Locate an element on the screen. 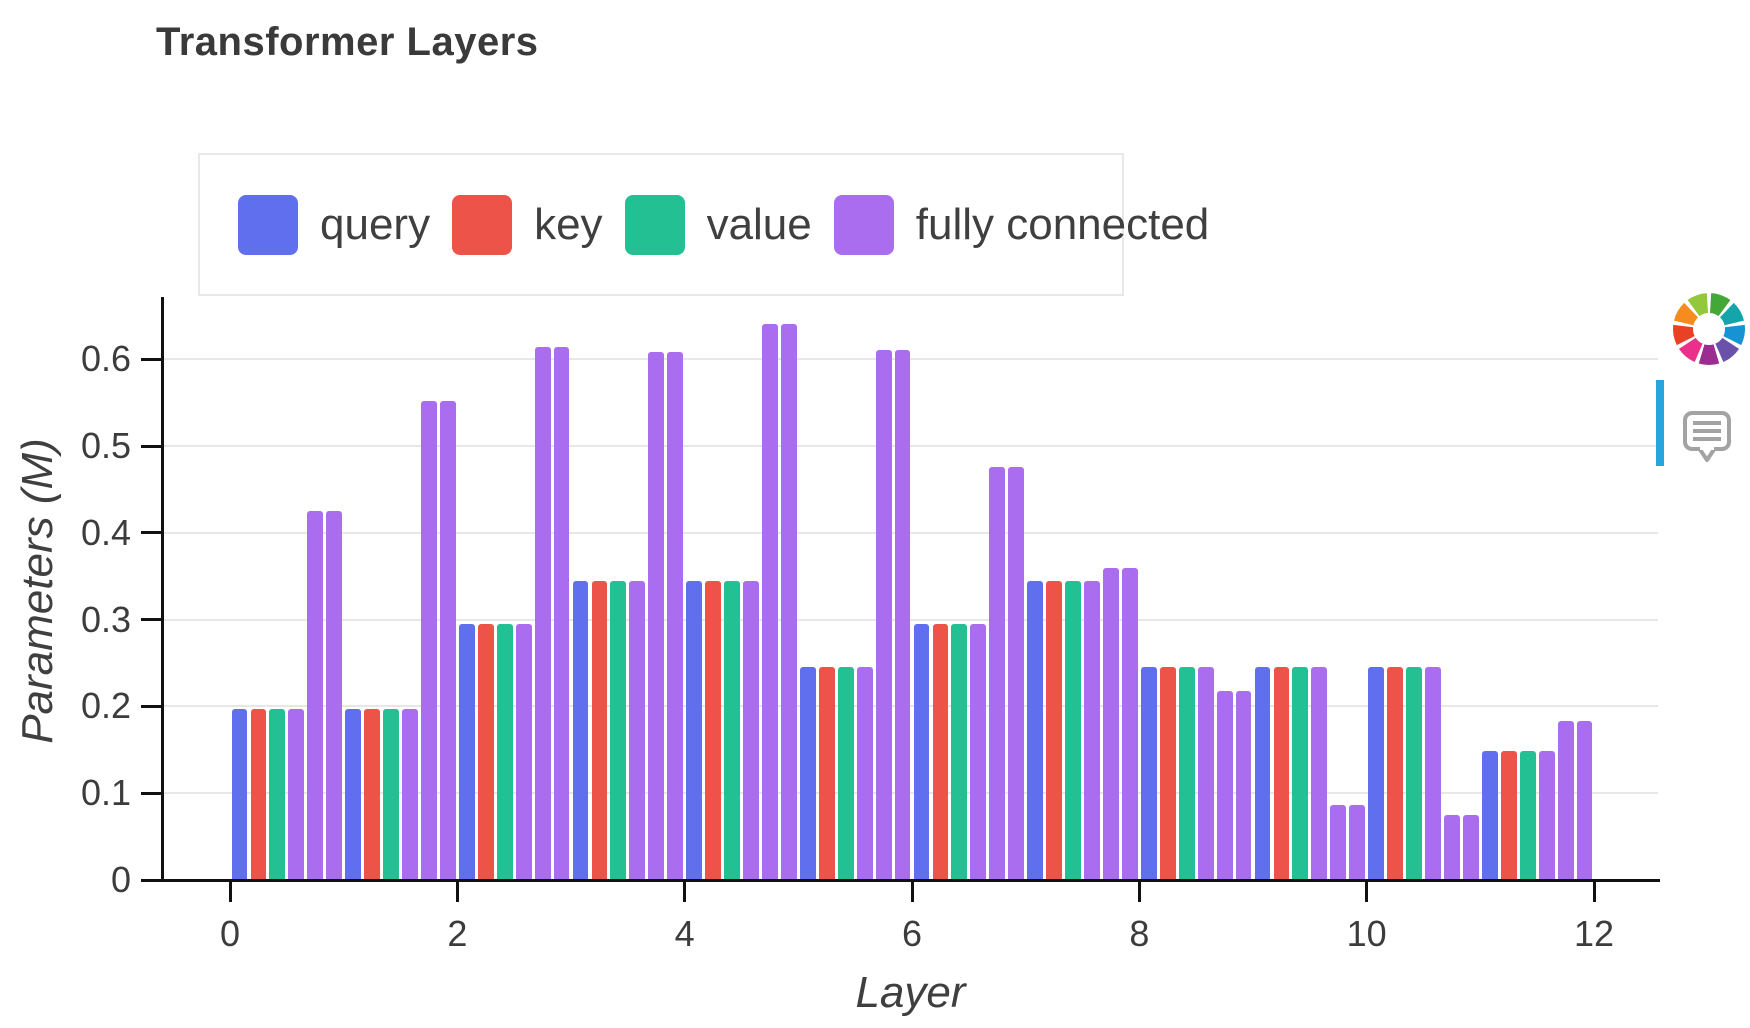  legend-label-key: key is located at coordinates (568, 224).